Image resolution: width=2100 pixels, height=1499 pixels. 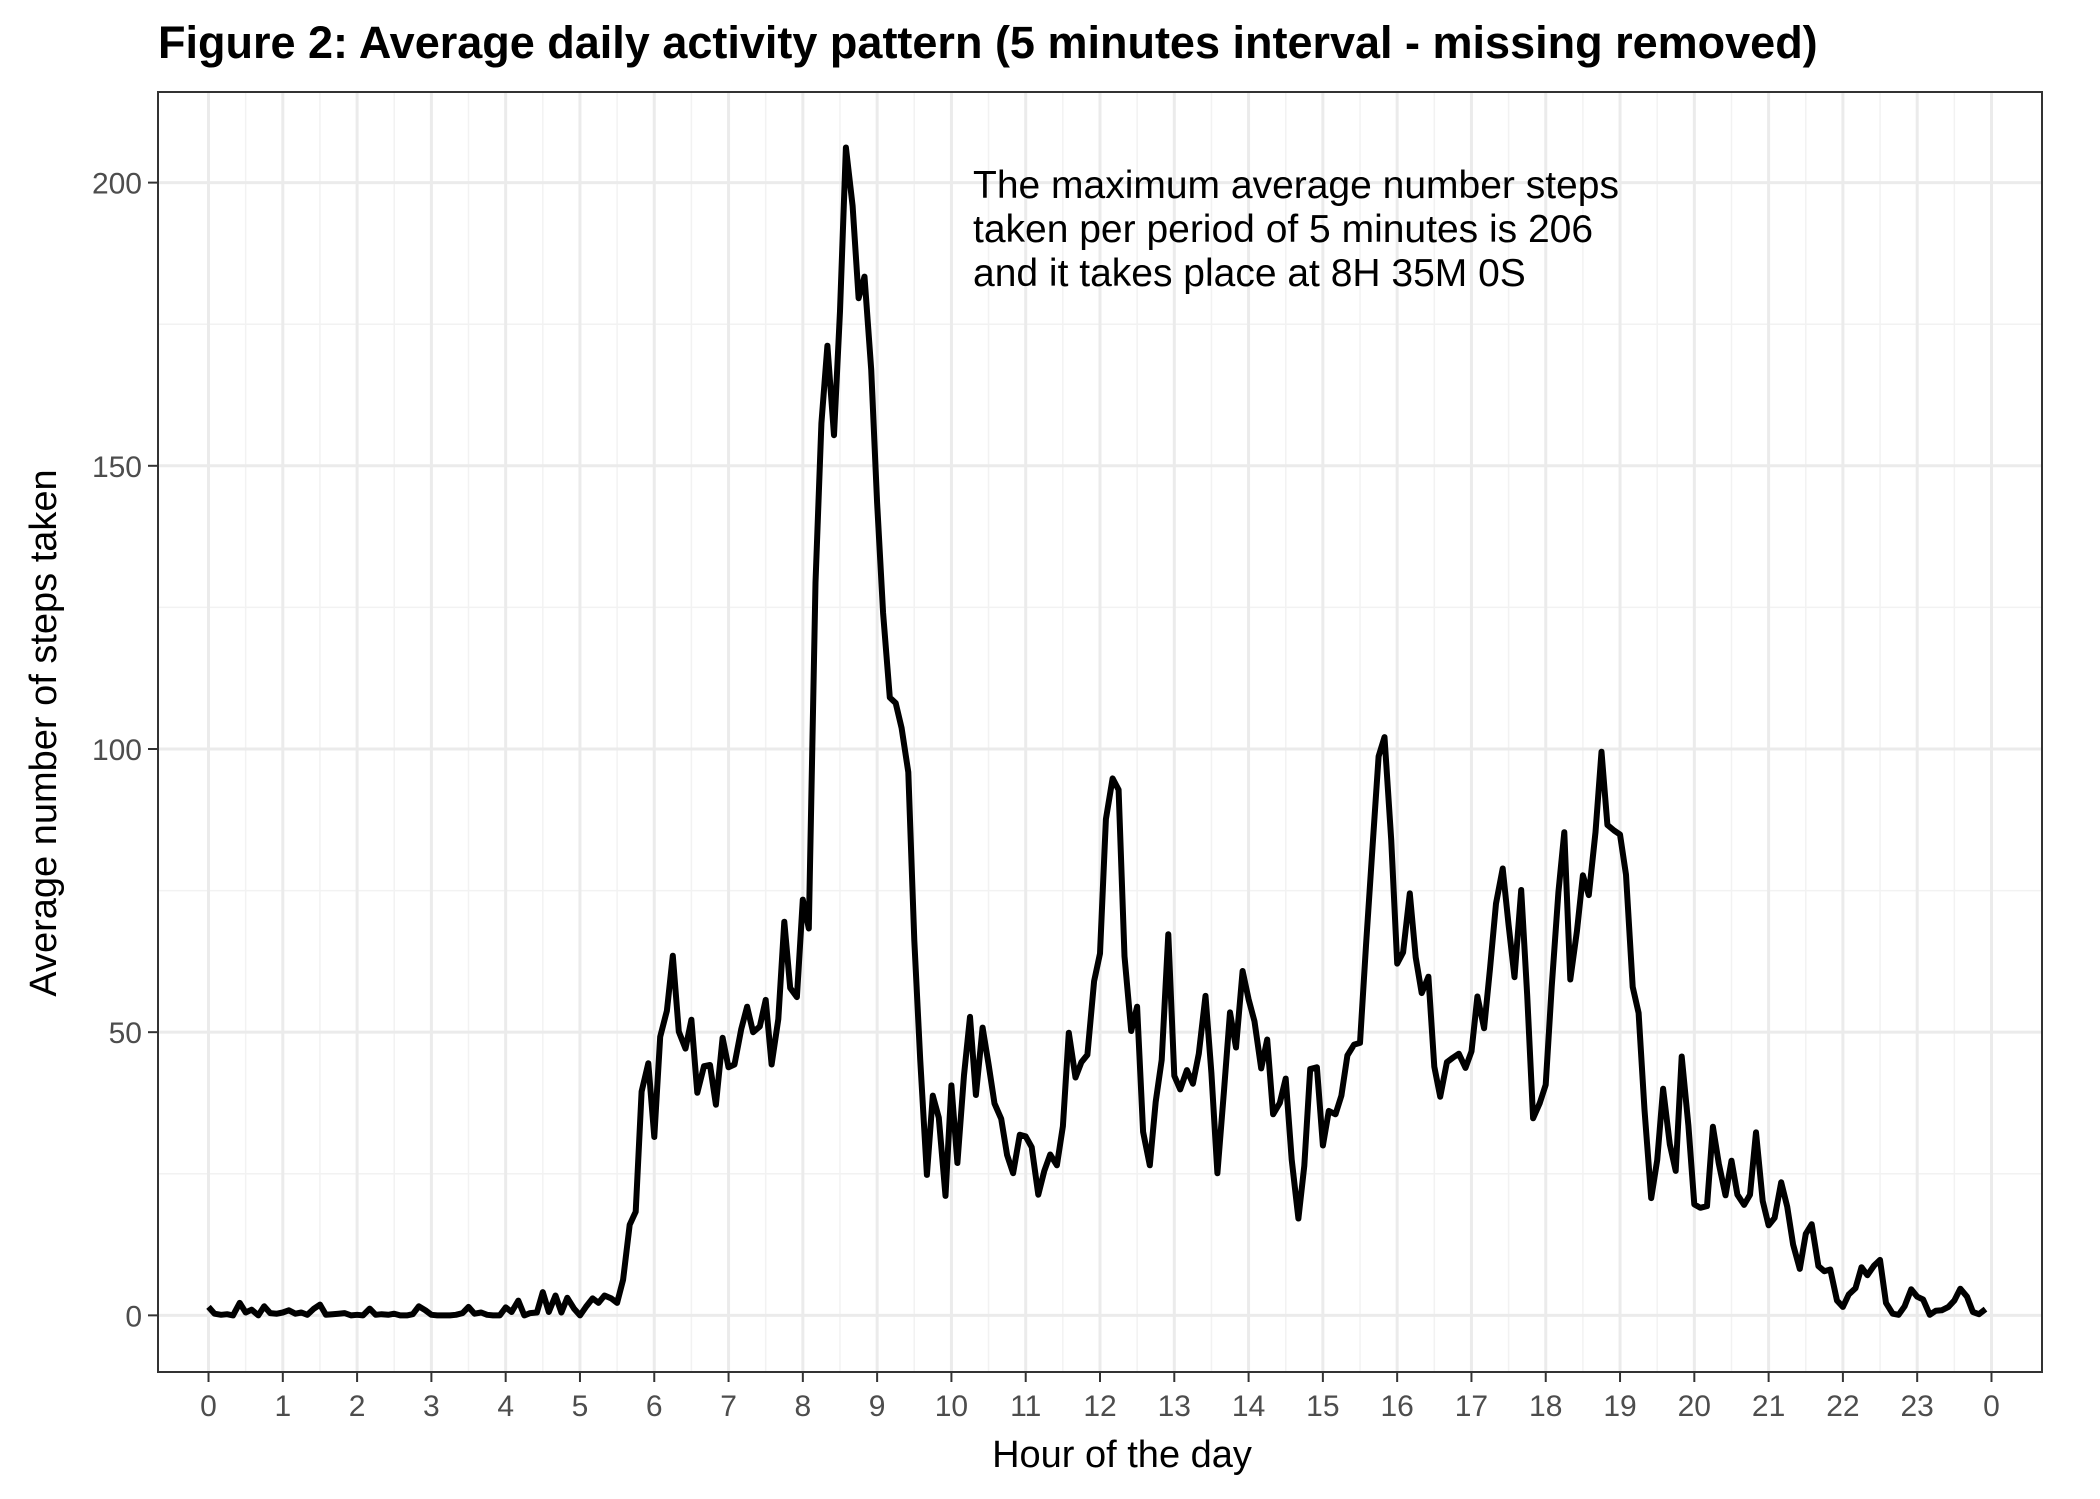 What do you see at coordinates (505, 1406) in the screenshot?
I see `x-tick-label: 4` at bounding box center [505, 1406].